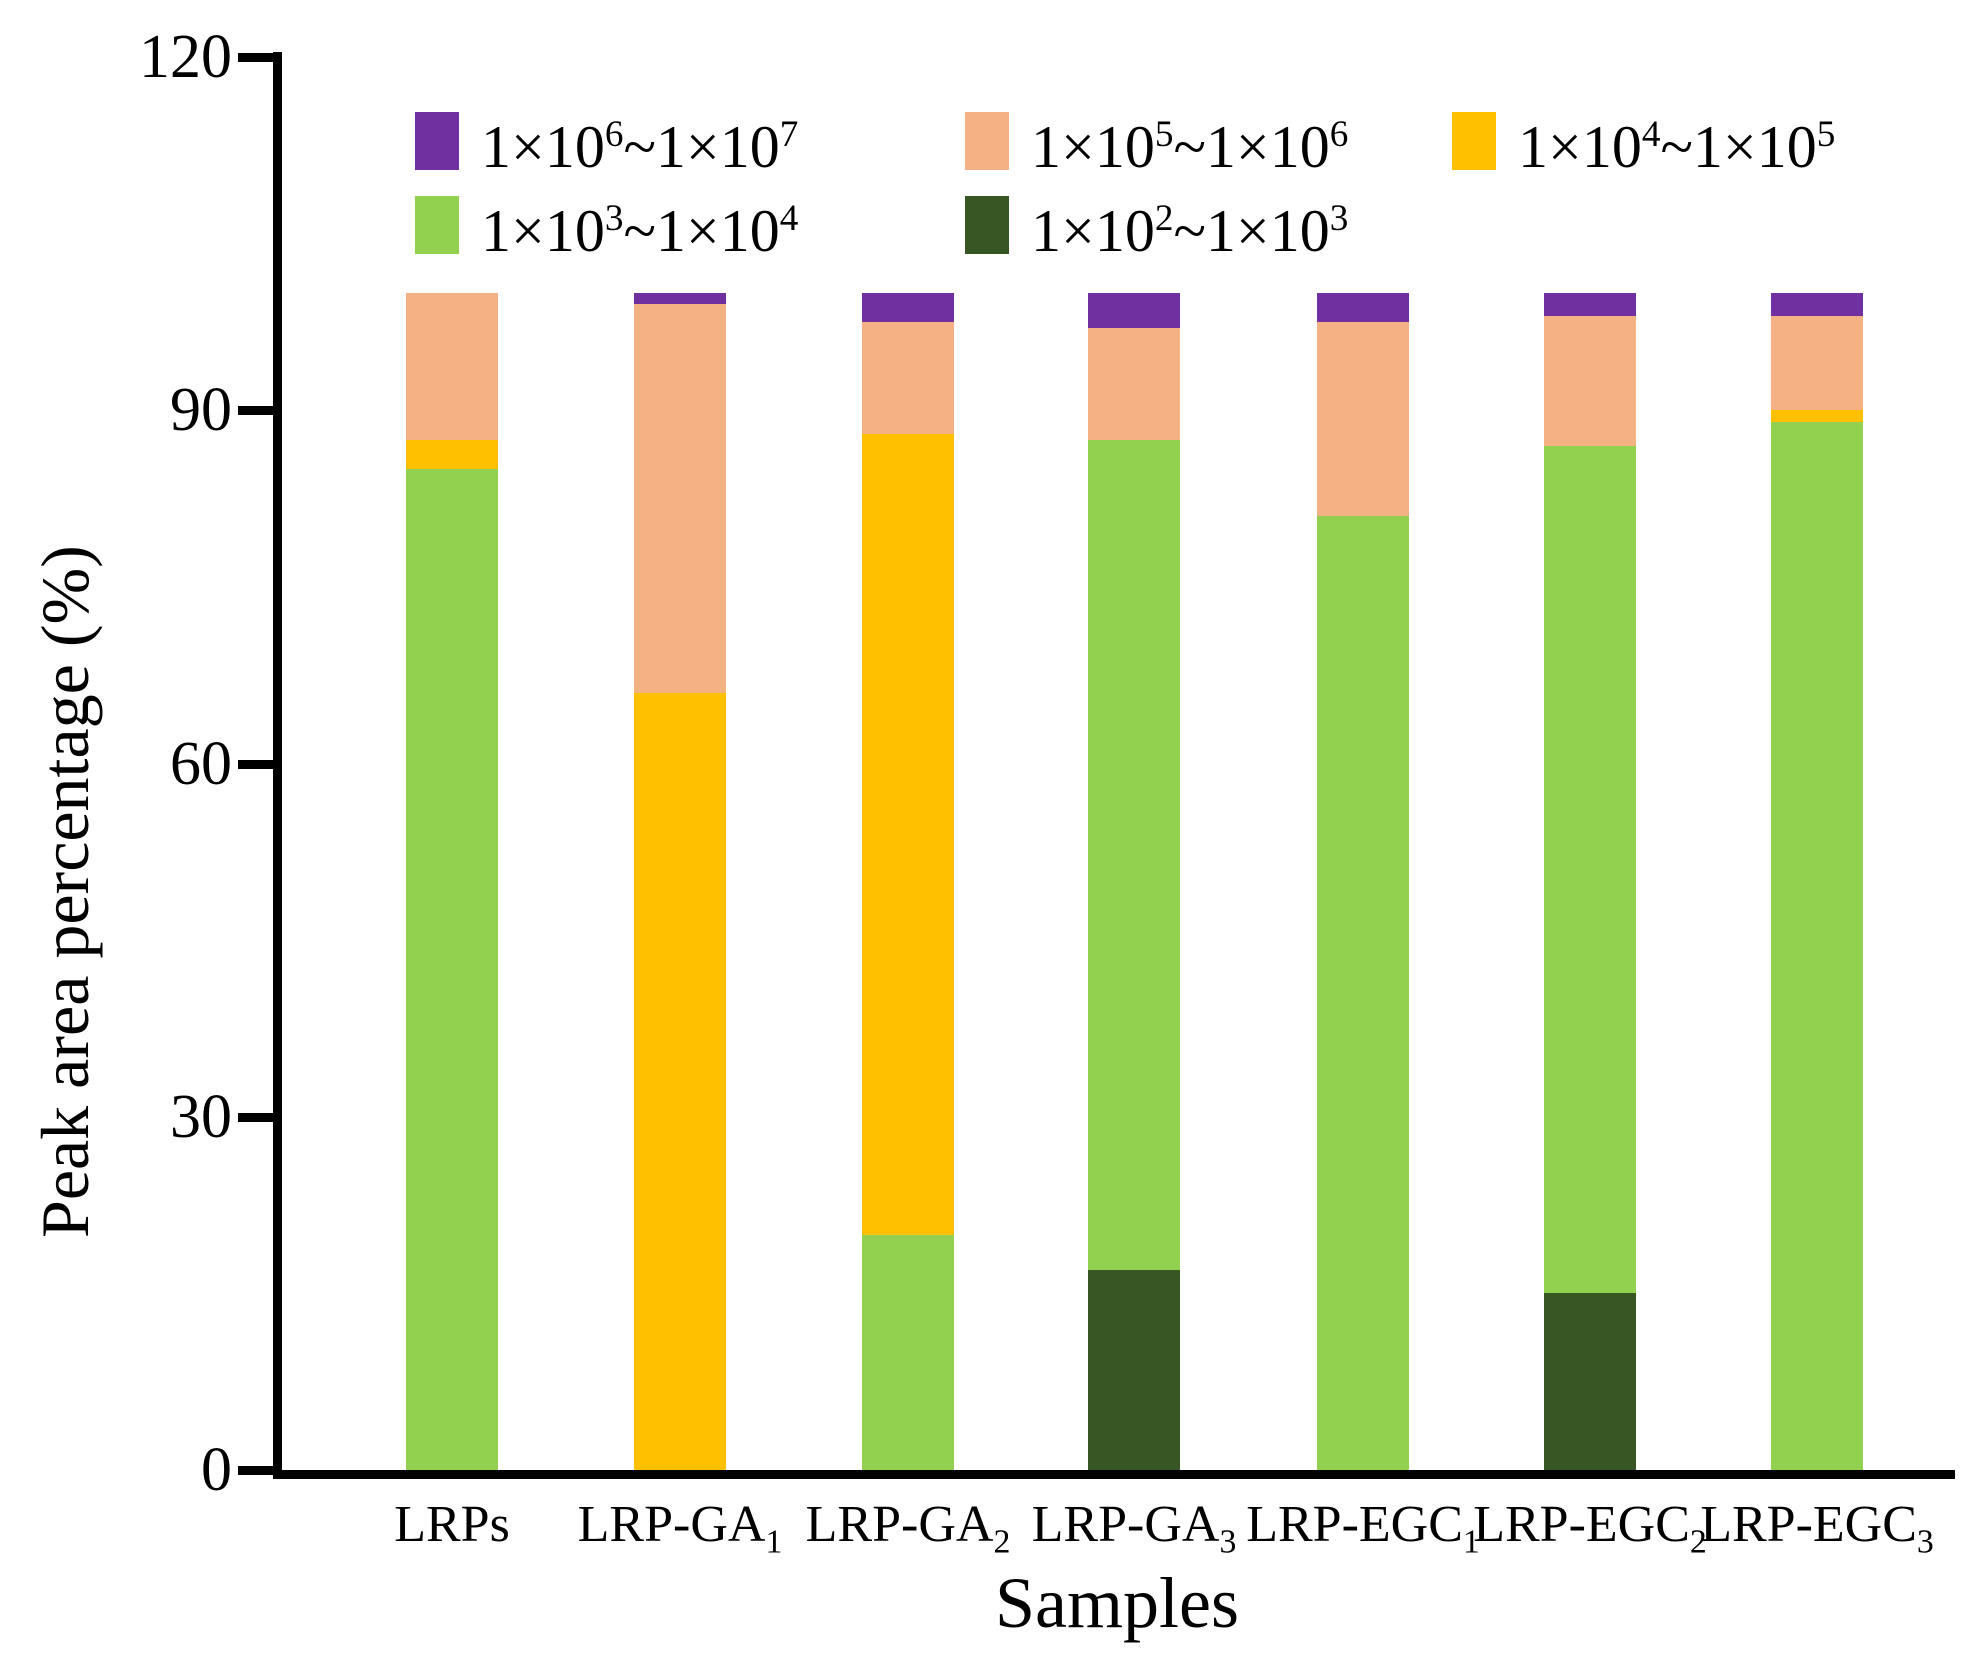 This screenshot has width=1982, height=1659. Describe the element at coordinates (1189, 225) in the screenshot. I see `legend-label: 1×102~1×103` at that location.